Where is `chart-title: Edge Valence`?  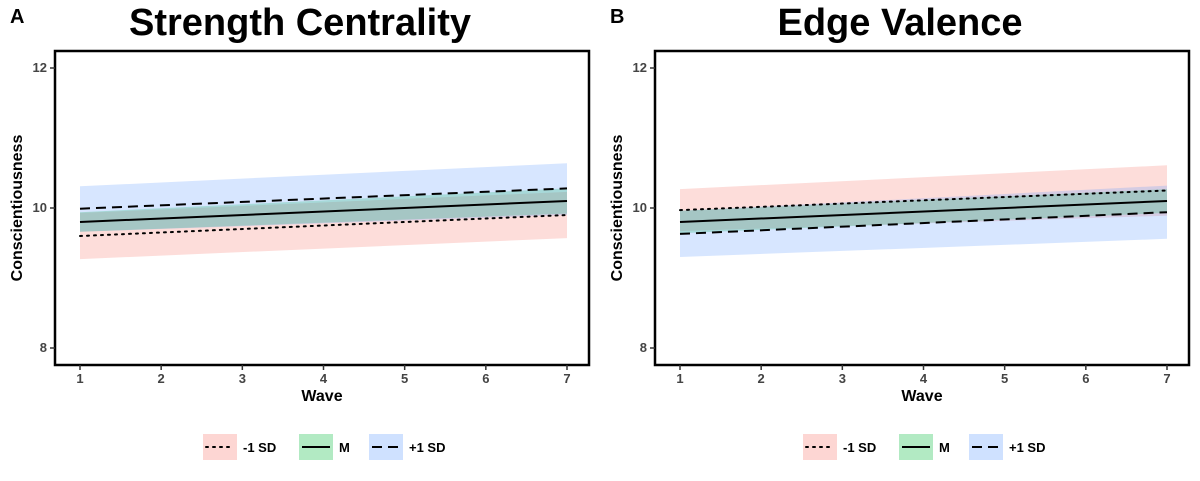
chart-title: Edge Valence is located at coordinates (900, 23).